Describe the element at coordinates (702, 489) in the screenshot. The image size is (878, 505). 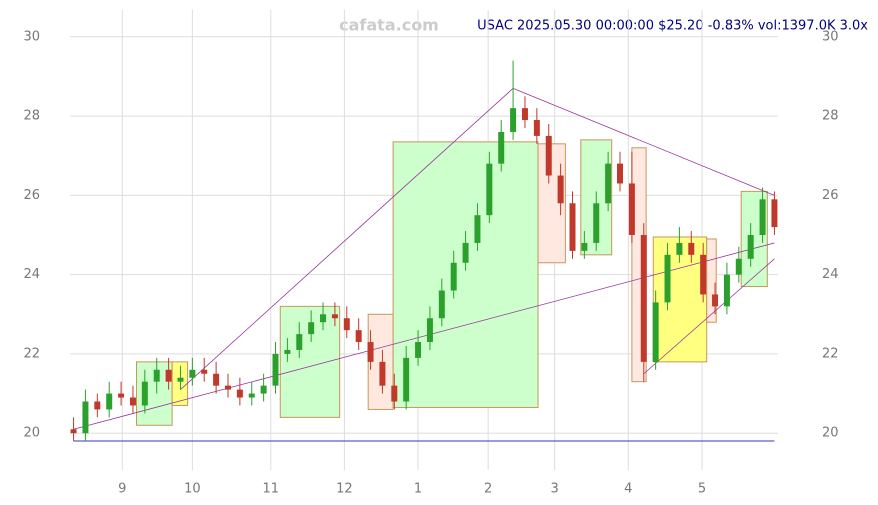
I see `x-tick-label: 5` at that location.